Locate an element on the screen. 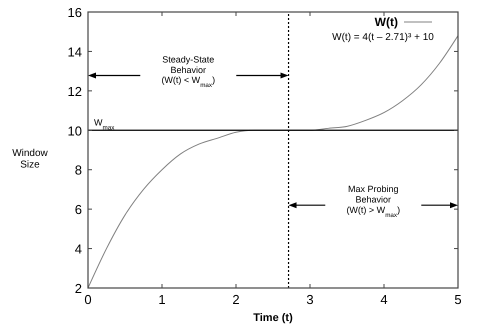 The image size is (480, 332). y-tick-label: 2 is located at coordinates (78, 288).